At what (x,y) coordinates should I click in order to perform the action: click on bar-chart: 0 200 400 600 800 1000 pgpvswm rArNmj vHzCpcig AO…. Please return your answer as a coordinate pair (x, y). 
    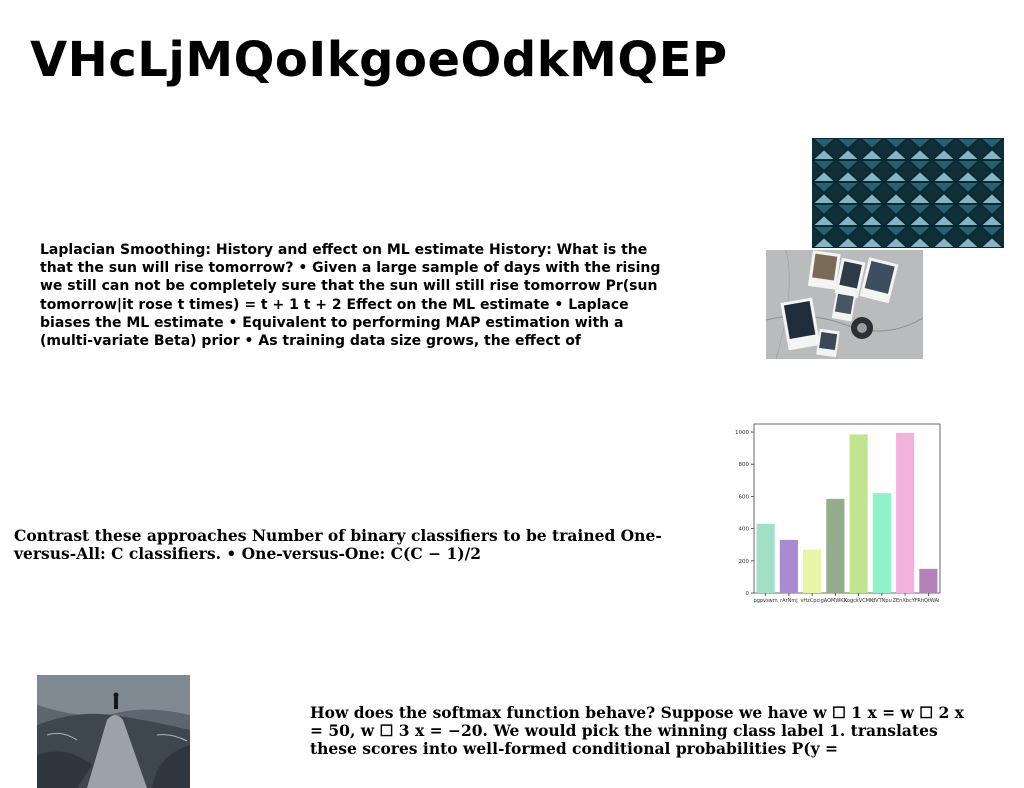
    Looking at the image, I should click on (836, 513).